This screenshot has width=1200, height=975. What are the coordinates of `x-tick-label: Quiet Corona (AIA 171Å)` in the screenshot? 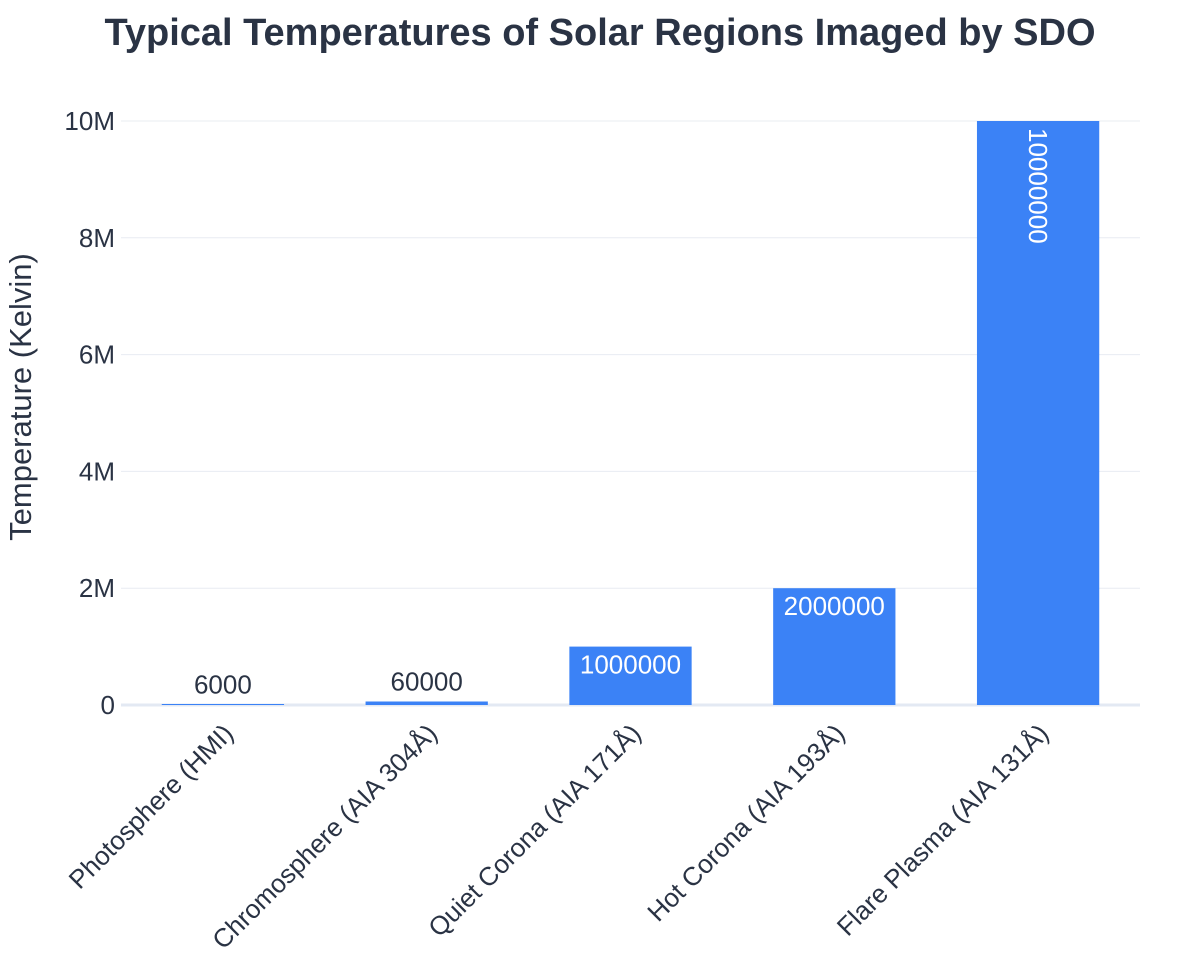 It's located at (534, 830).